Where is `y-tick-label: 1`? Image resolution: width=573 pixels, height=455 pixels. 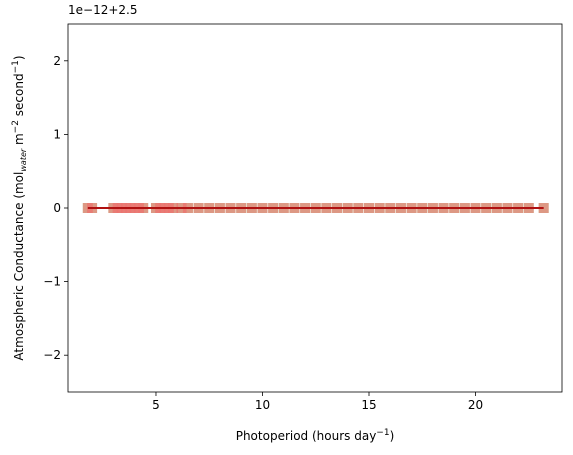
y-tick-label: 1 is located at coordinates (57, 134).